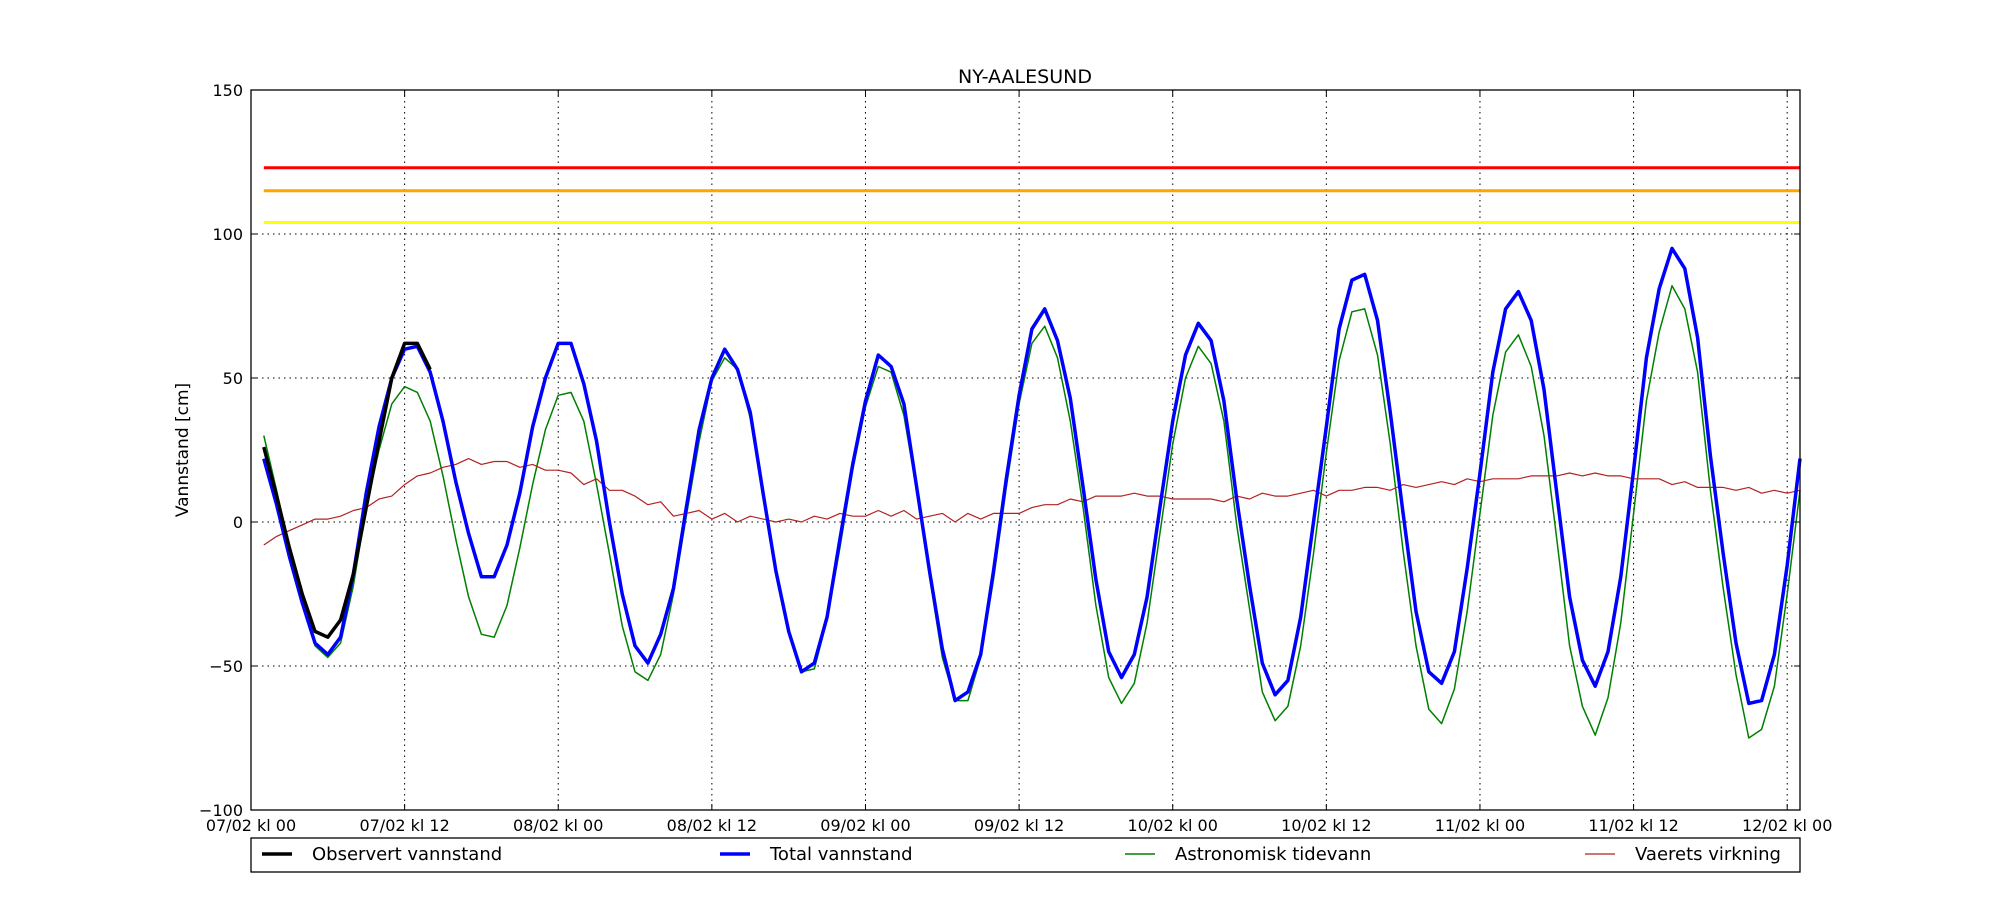  What do you see at coordinates (558, 825) in the screenshot?
I see `x-tick-label: 08/02 kl 00` at bounding box center [558, 825].